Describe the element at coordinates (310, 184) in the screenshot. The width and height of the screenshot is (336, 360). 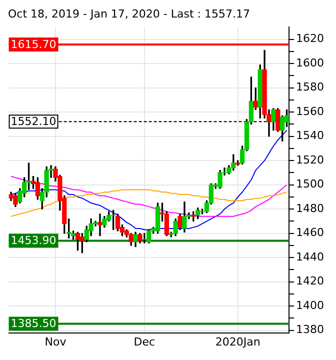
I see `y-tick-label: 1500` at that location.